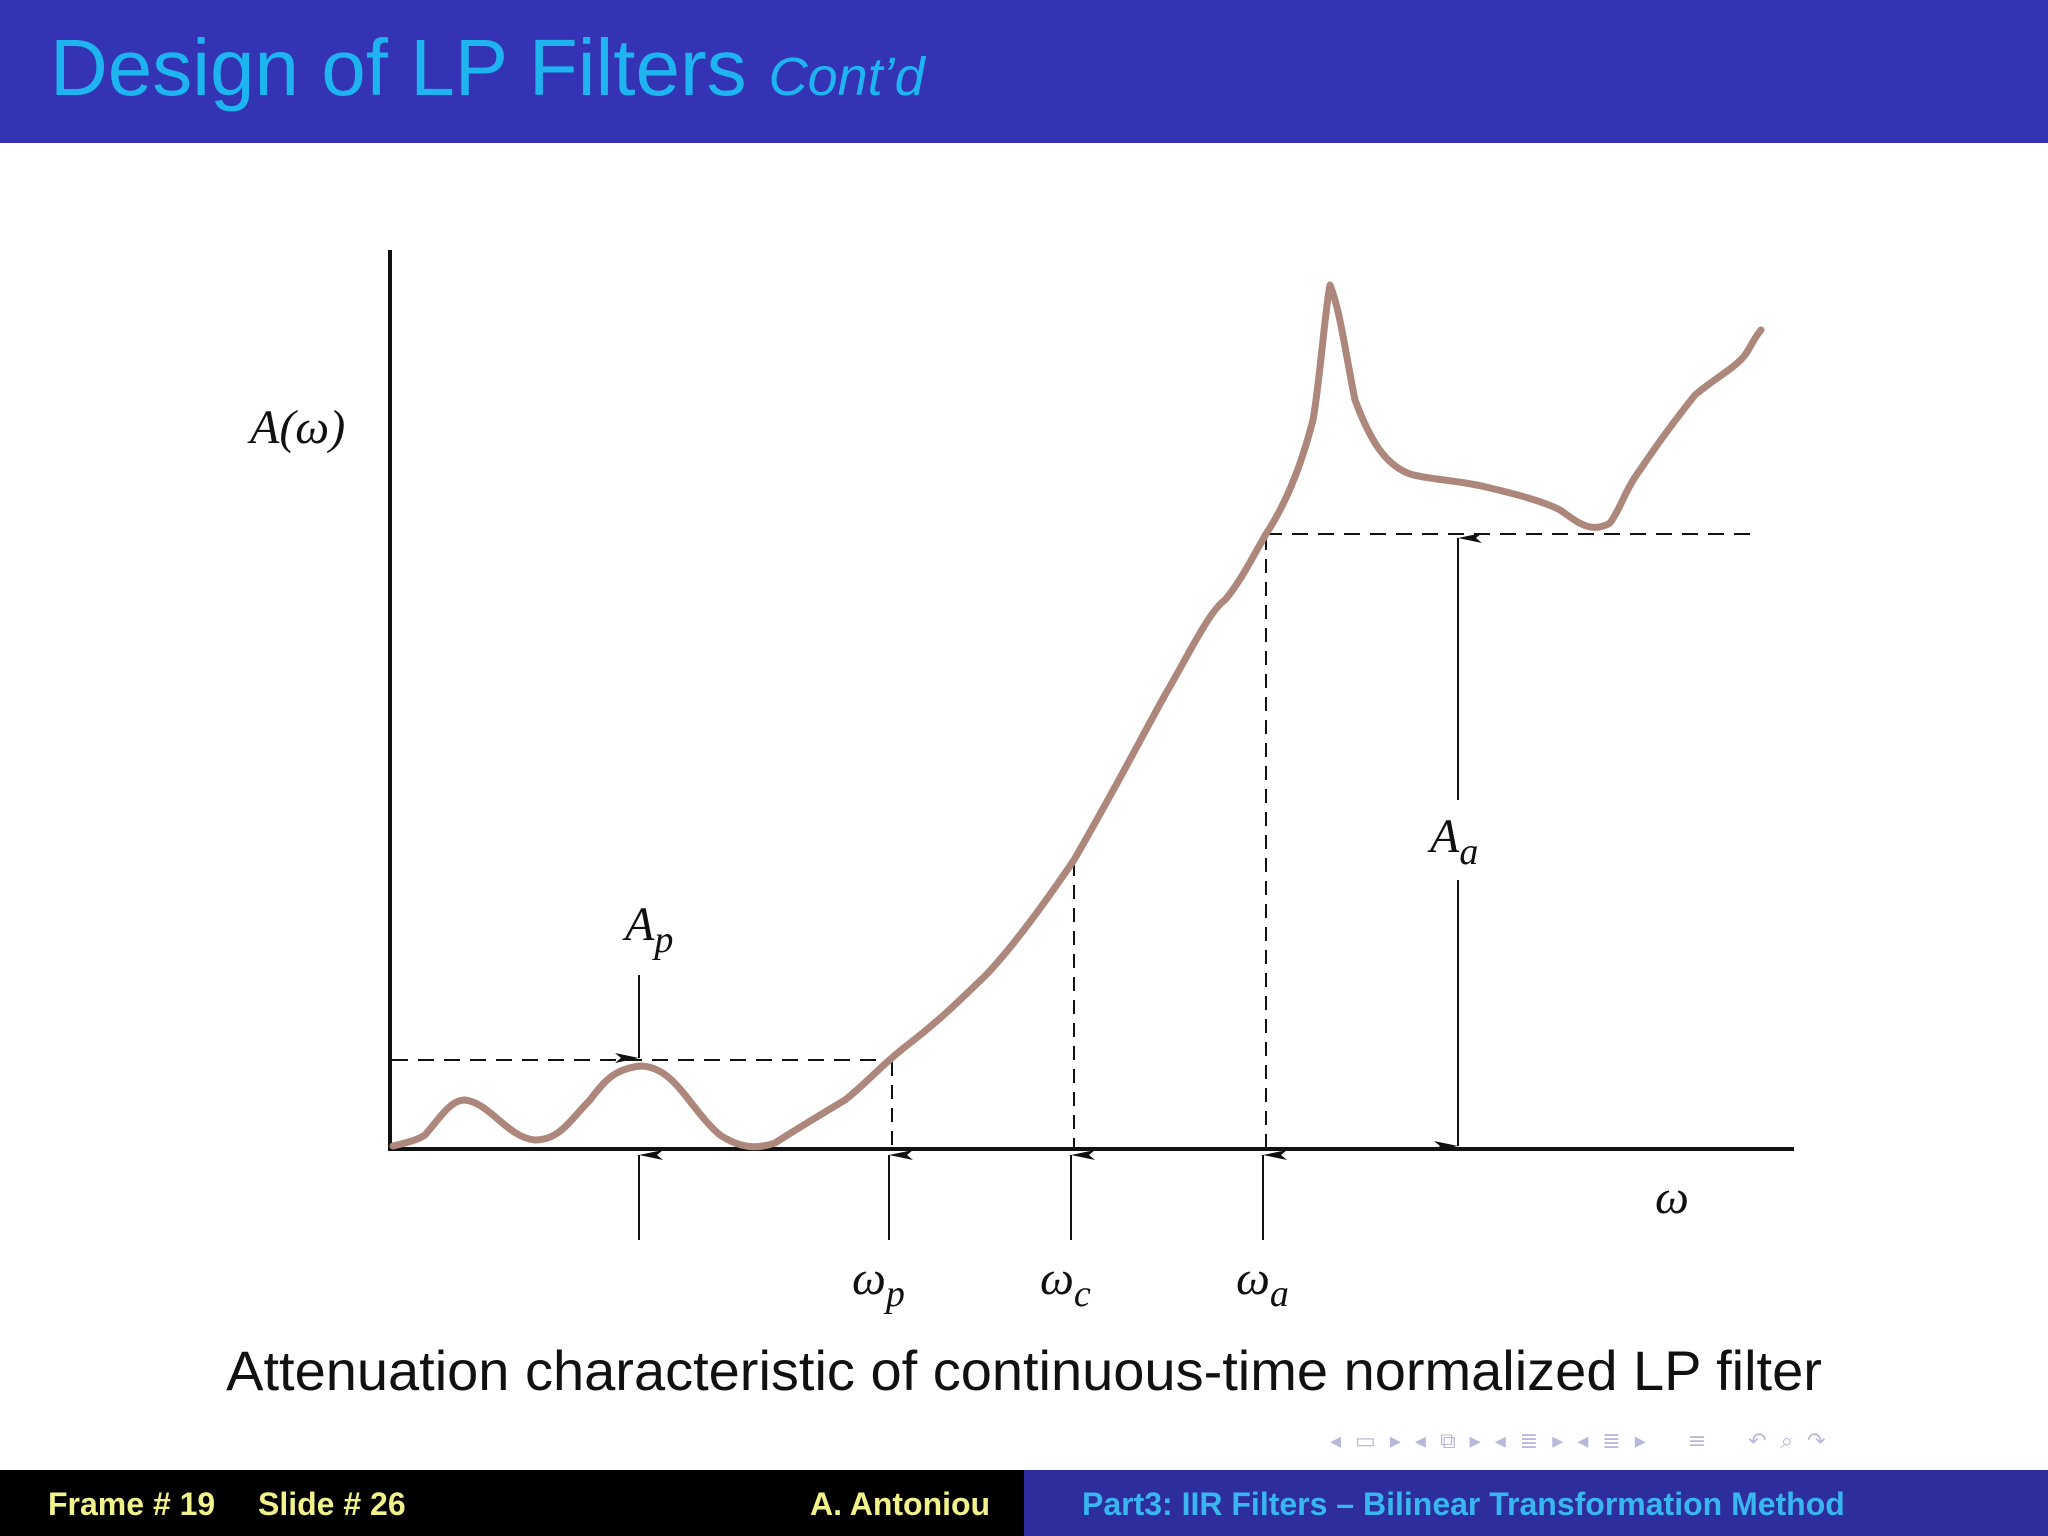 This screenshot has height=1536, width=2048. Describe the element at coordinates (1082, 1294) in the screenshot. I see `omega-c-label-sub: c` at that location.